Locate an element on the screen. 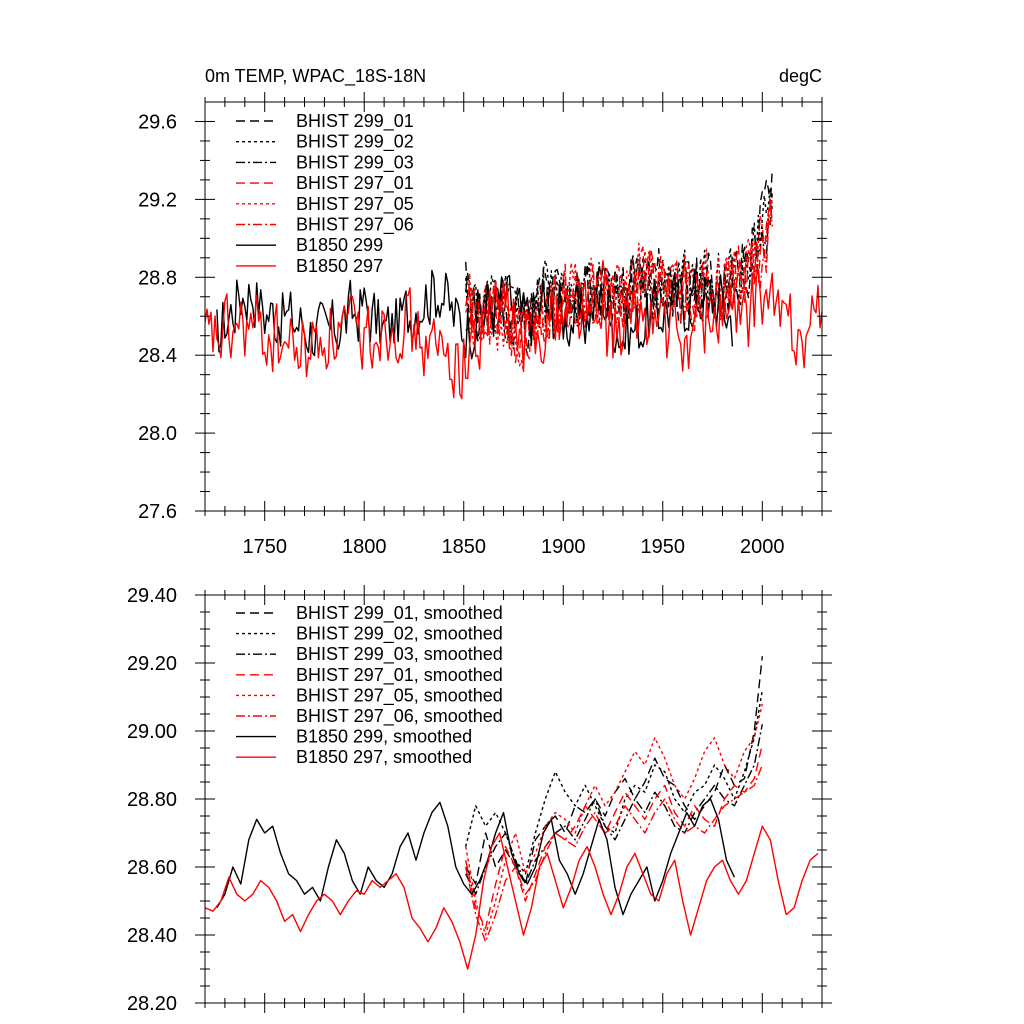 This screenshot has width=1024, height=1024. top-xtick-label: 1950 is located at coordinates (663, 547).